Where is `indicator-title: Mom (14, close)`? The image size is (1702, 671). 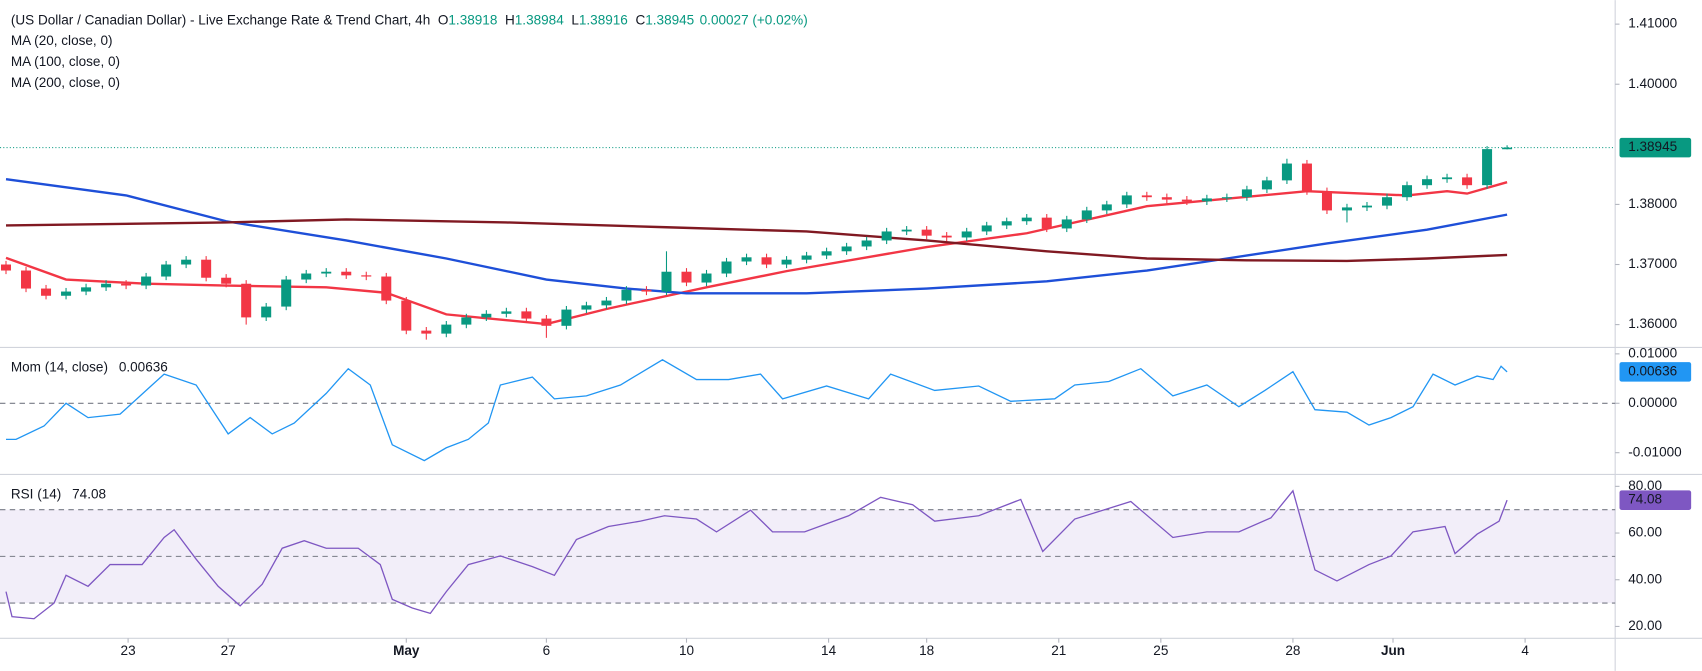
indicator-title: Mom (14, close) is located at coordinates (59, 367).